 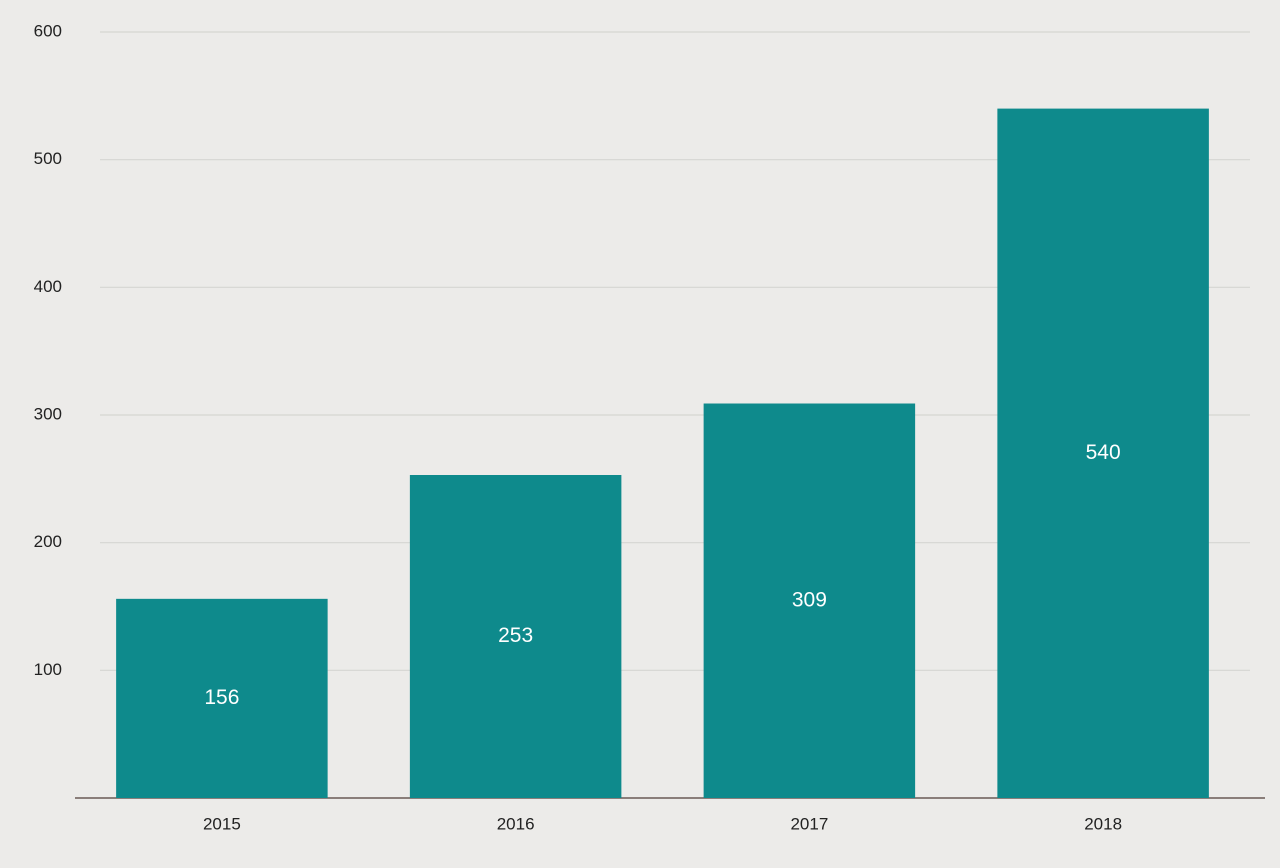 I want to click on value-label: 309, so click(x=809, y=599).